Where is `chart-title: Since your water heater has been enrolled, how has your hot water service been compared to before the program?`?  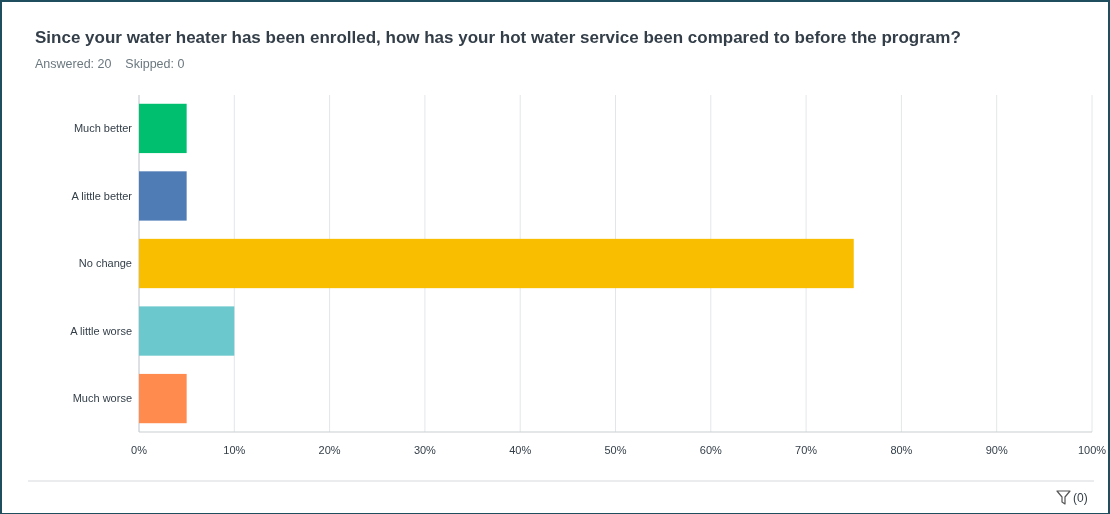
chart-title: Since your water heater has been enrolled, how has your hot water service been compared to before the program? is located at coordinates (498, 37).